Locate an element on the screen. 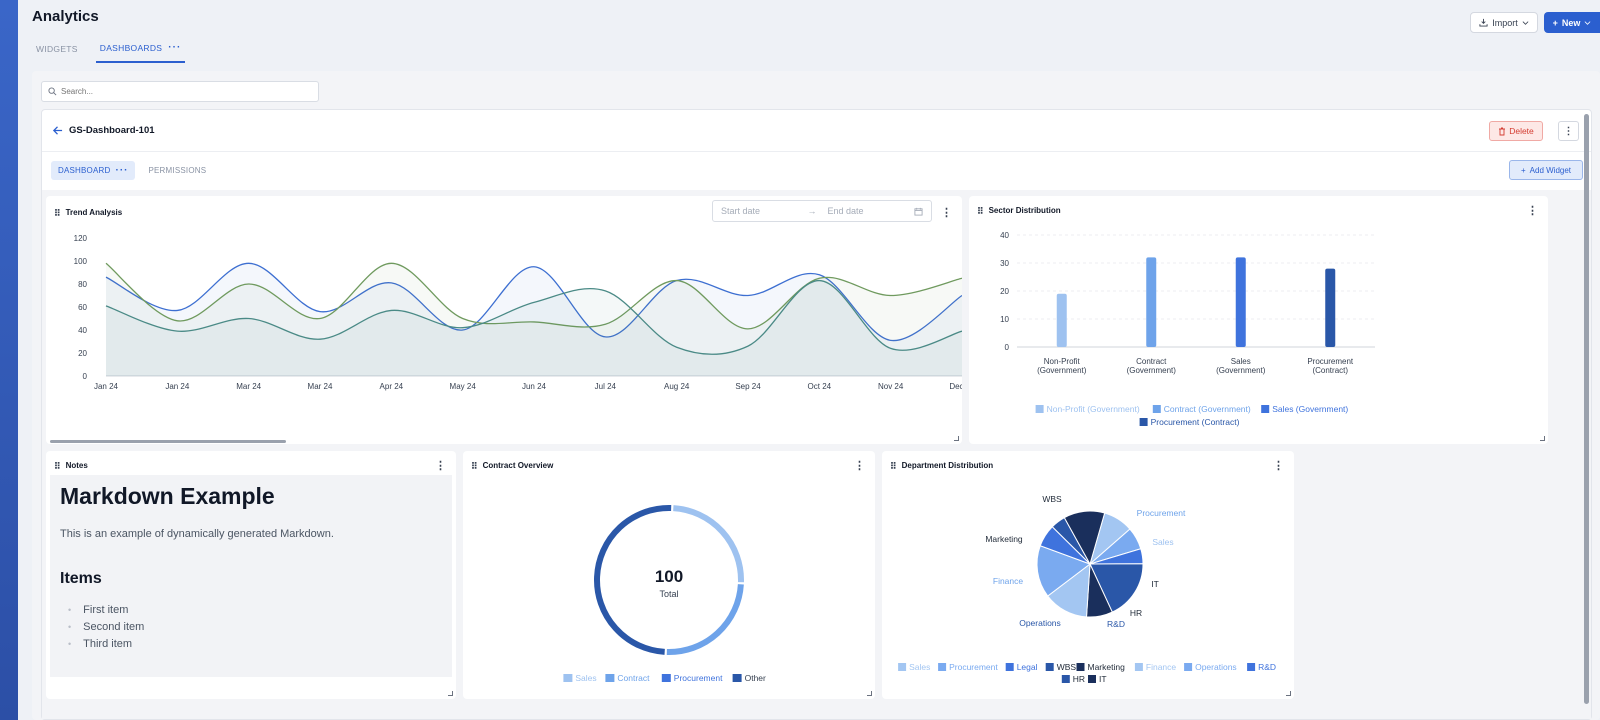  y-tick-label: 60 is located at coordinates (82, 307).